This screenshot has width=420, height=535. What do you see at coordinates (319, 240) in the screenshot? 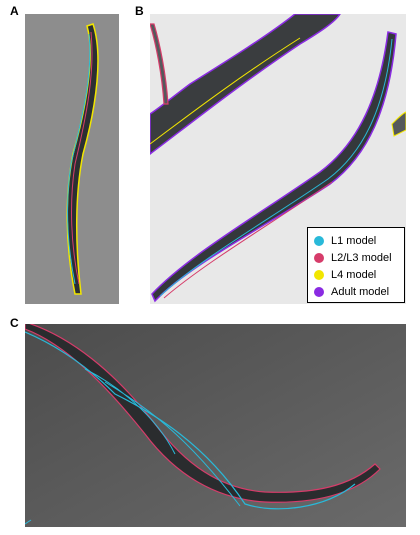
I see `legend-swatch-l1` at bounding box center [319, 240].